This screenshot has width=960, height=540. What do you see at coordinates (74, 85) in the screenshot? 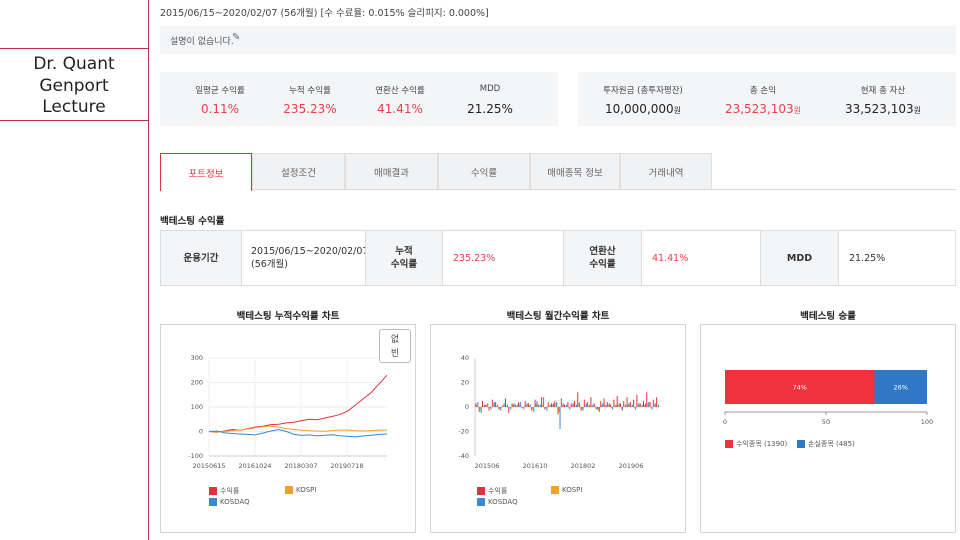
I see `lecture-line-2: Genport` at bounding box center [74, 85].